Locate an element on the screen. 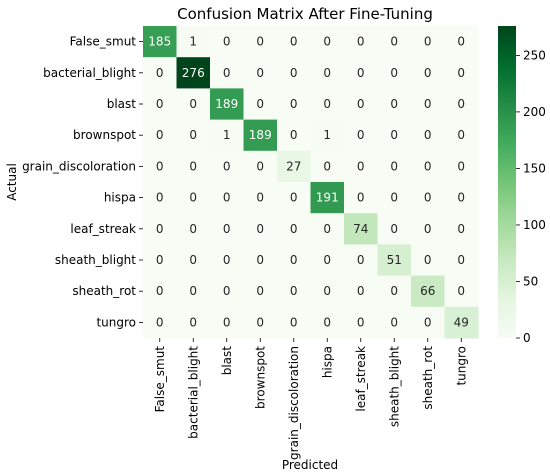  colorbar-tick-label: 200 is located at coordinates (534, 112).